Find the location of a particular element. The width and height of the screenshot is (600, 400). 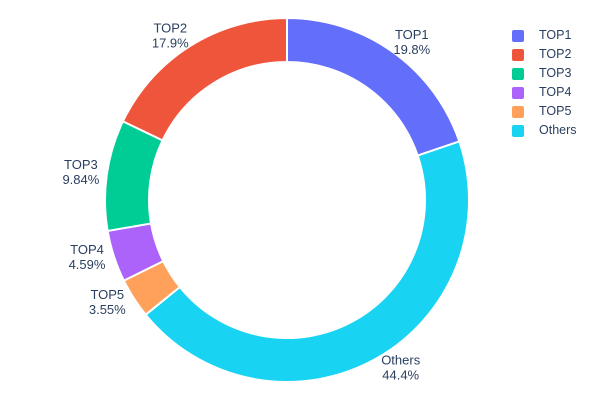

legend-item-top2: TOP2 is located at coordinates (544, 54).